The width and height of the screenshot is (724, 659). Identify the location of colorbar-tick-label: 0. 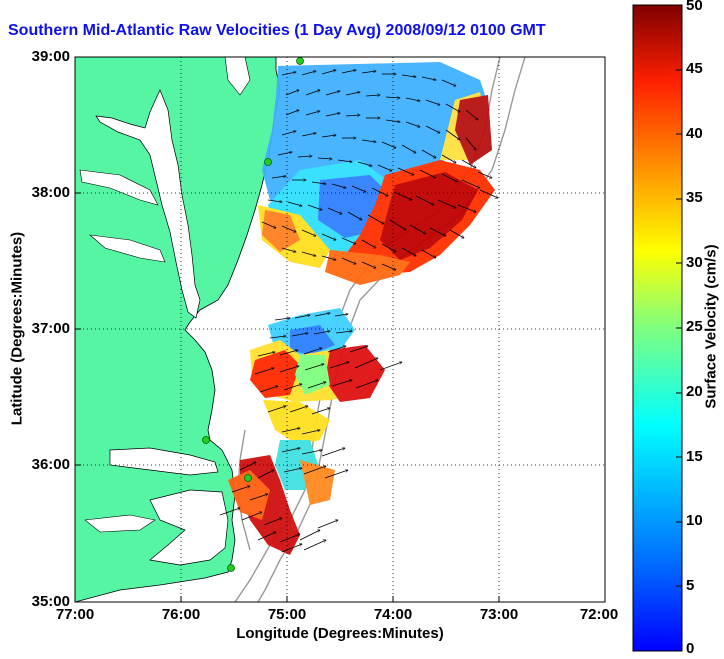
(690, 648).